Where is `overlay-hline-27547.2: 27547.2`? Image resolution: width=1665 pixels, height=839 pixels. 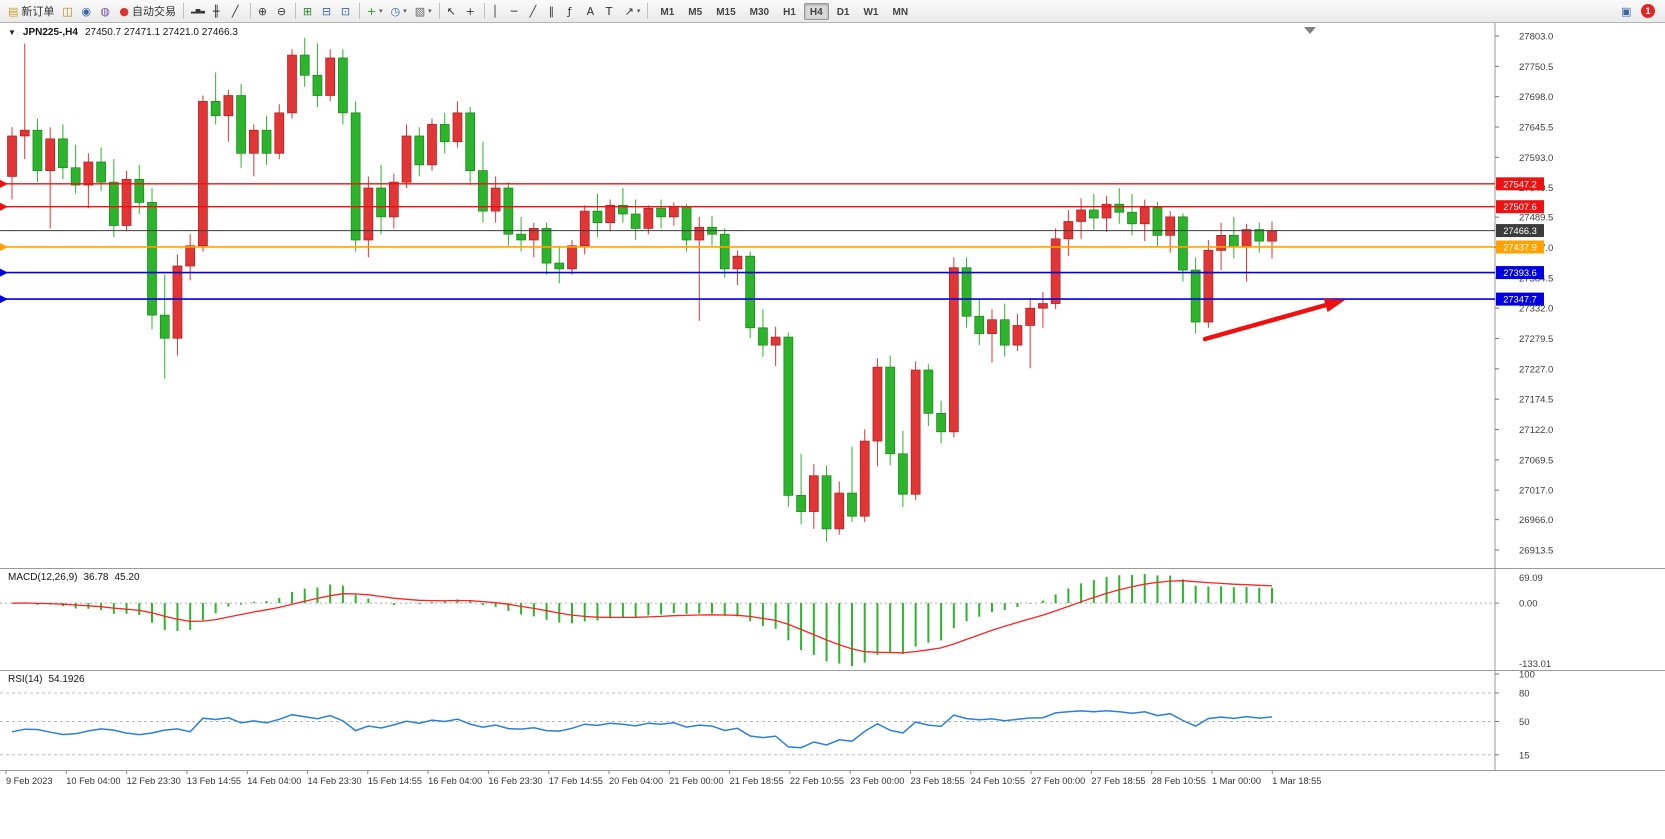 overlay-hline-27547.2: 27547.2 is located at coordinates (772, 184).